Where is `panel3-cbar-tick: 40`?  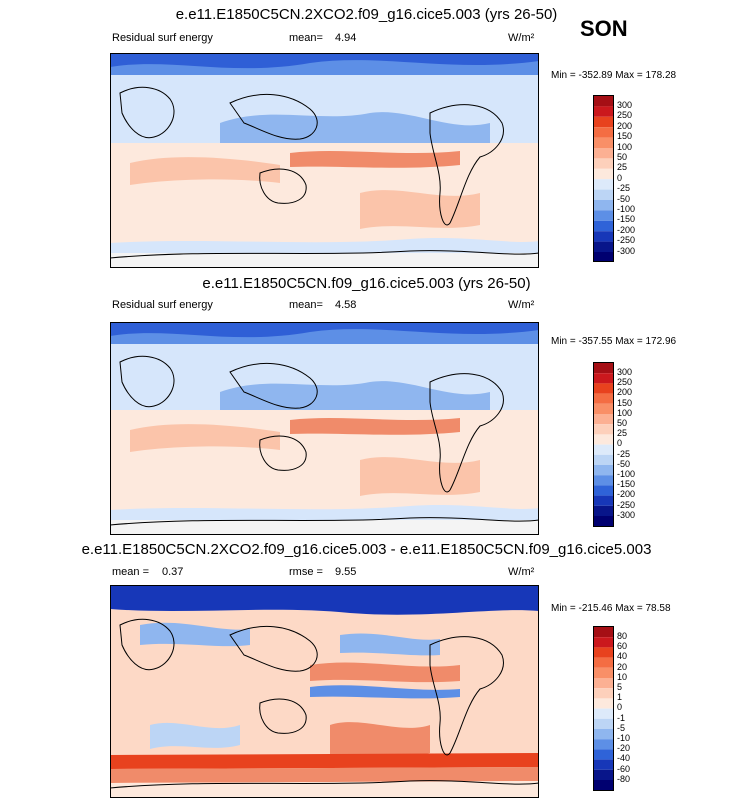 panel3-cbar-tick: 40 is located at coordinates (622, 656).